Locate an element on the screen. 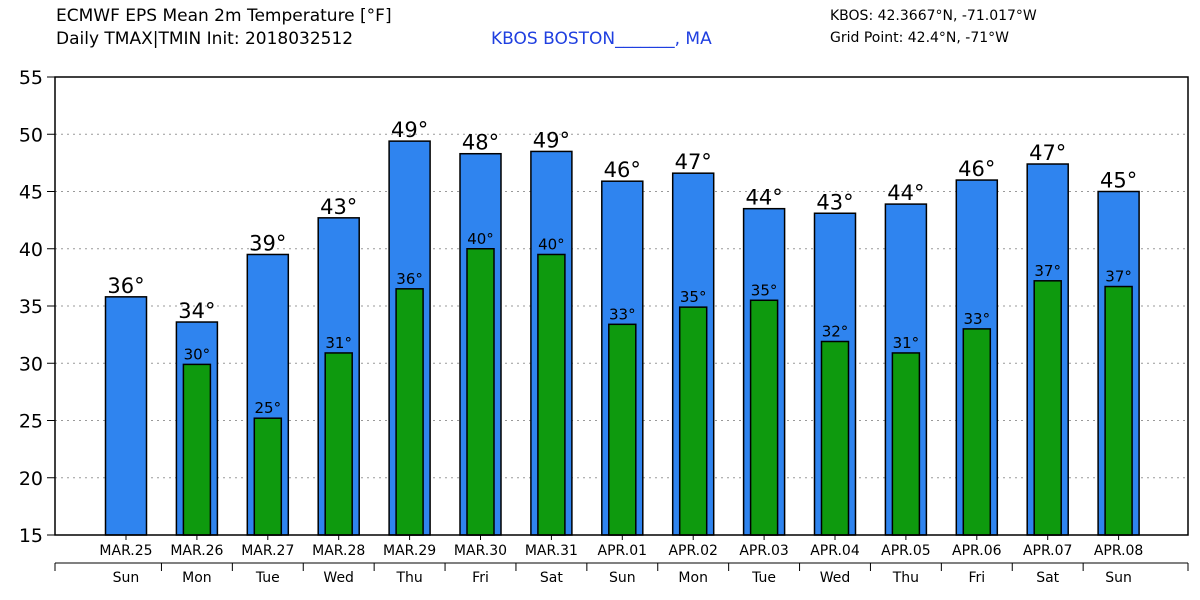 The width and height of the screenshot is (1200, 600). x-date-label: MAR.27 is located at coordinates (267, 551).